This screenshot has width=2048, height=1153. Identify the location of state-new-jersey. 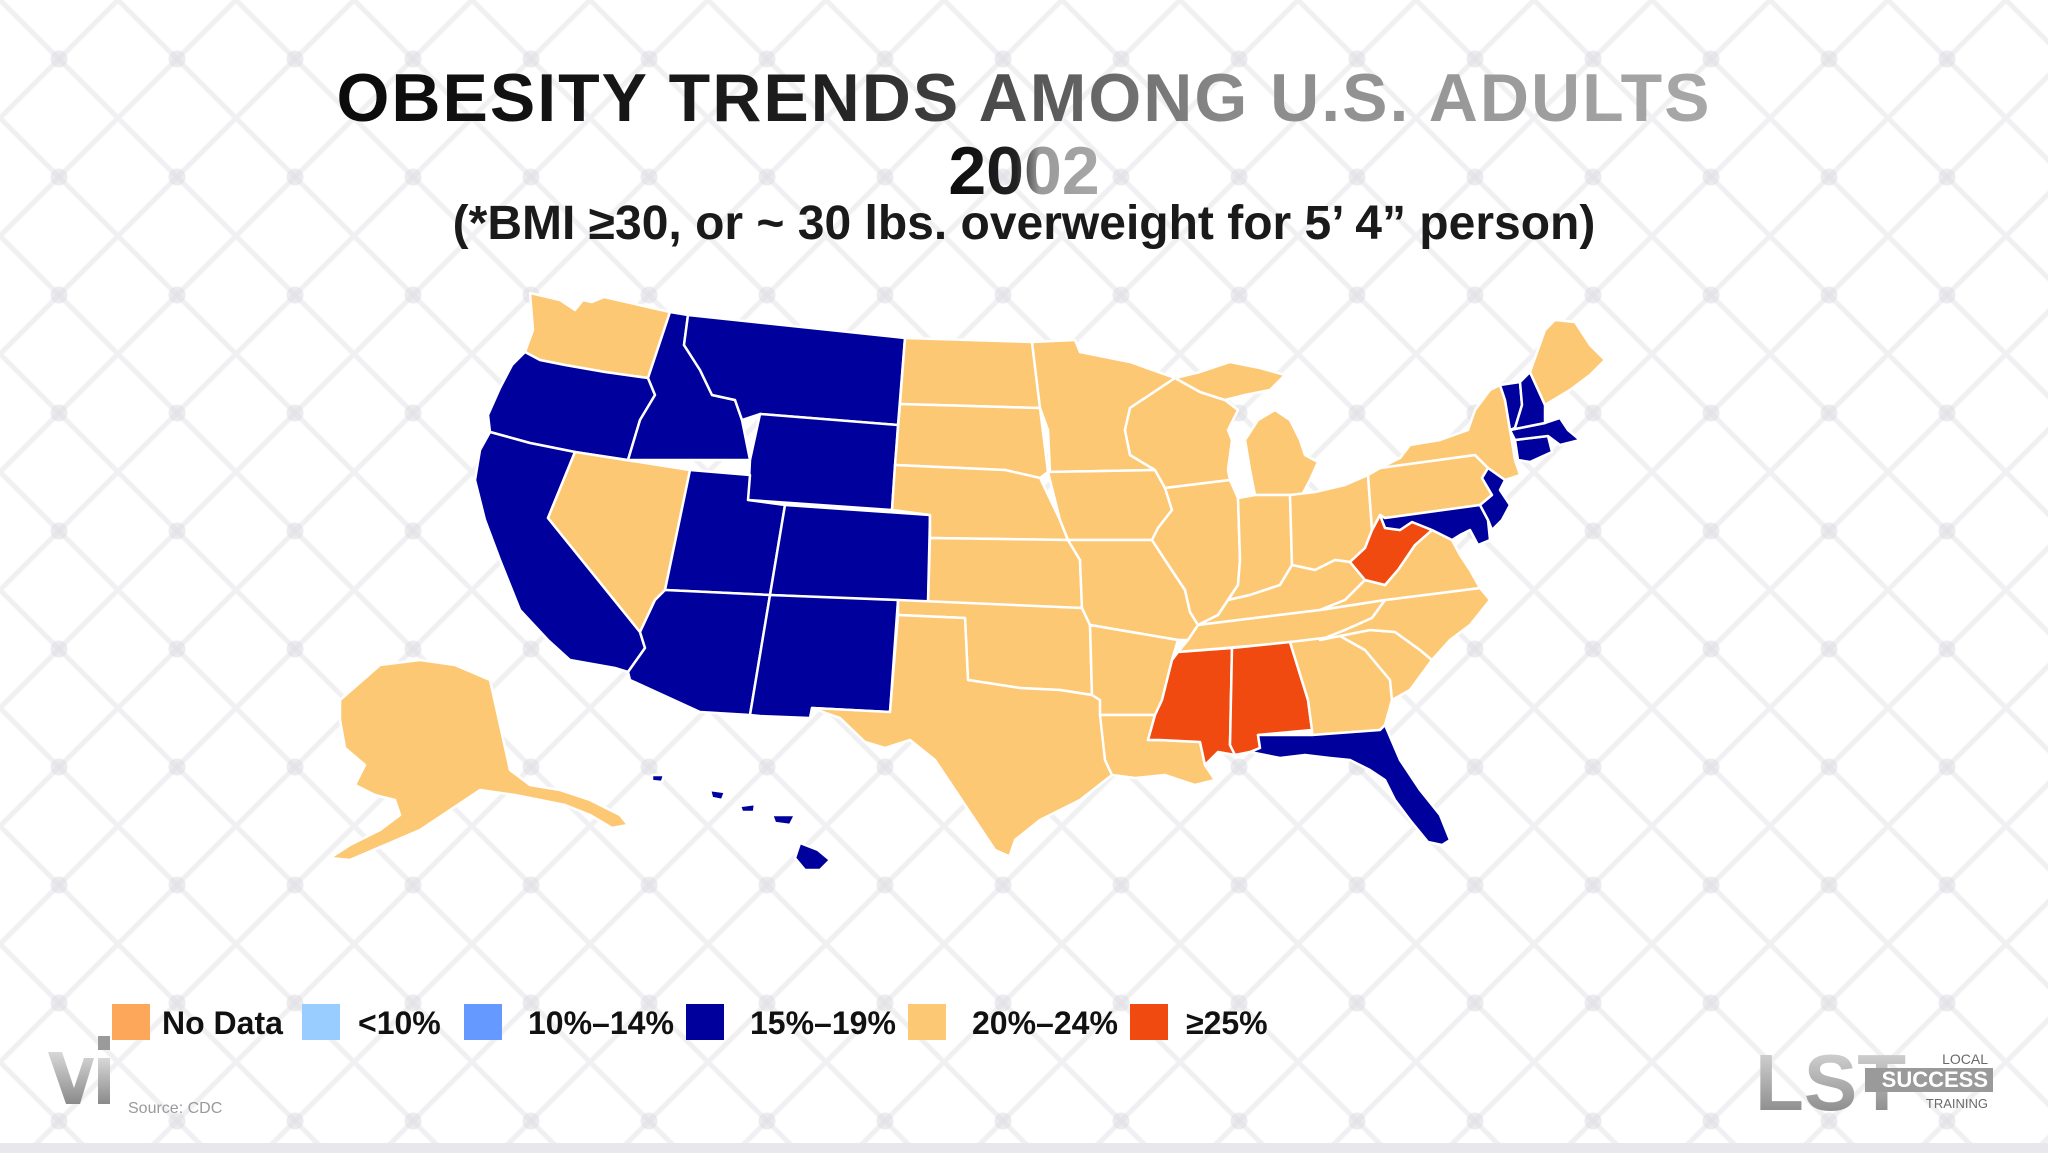
(1495, 499).